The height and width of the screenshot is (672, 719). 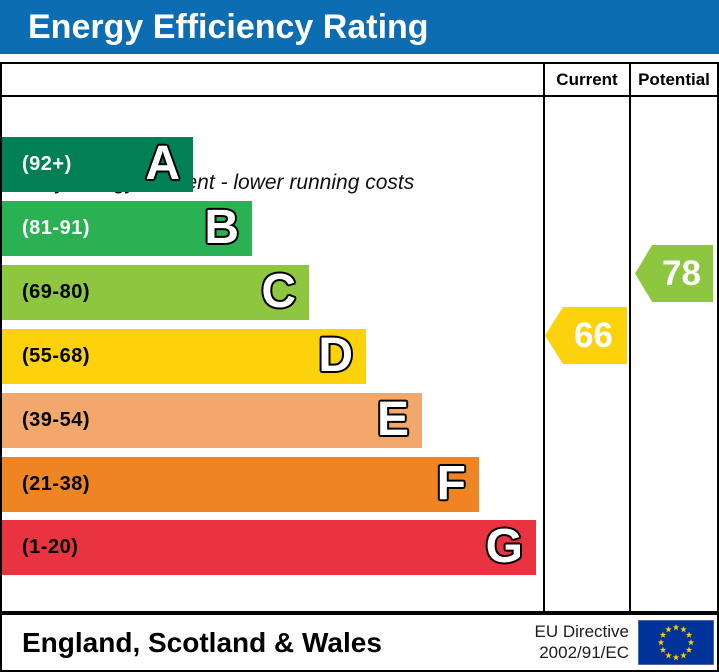 What do you see at coordinates (587, 79) in the screenshot?
I see `current-column-header: Current` at bounding box center [587, 79].